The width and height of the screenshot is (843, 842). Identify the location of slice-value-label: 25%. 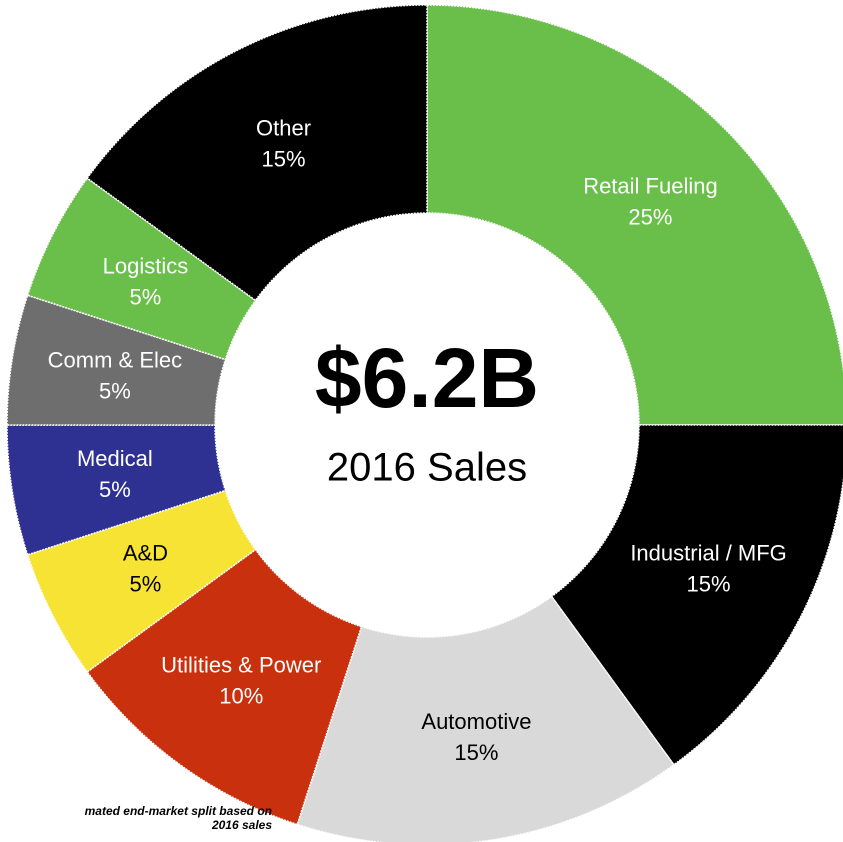
(650, 216).